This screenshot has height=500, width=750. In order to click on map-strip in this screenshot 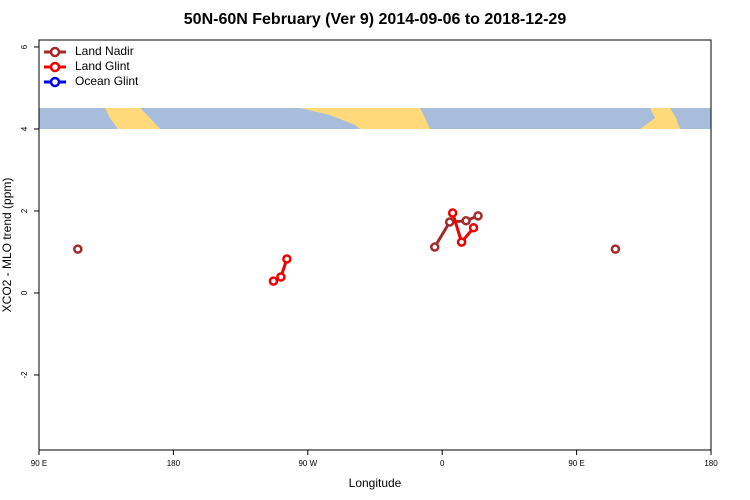, I will do `click(375, 118)`.